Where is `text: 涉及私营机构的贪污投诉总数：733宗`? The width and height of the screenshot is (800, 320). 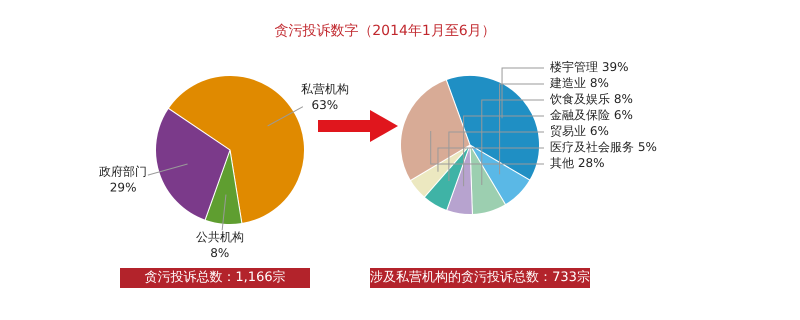 text: 涉及私营机构的贪污投诉总数：733宗 is located at coordinates (480, 278).